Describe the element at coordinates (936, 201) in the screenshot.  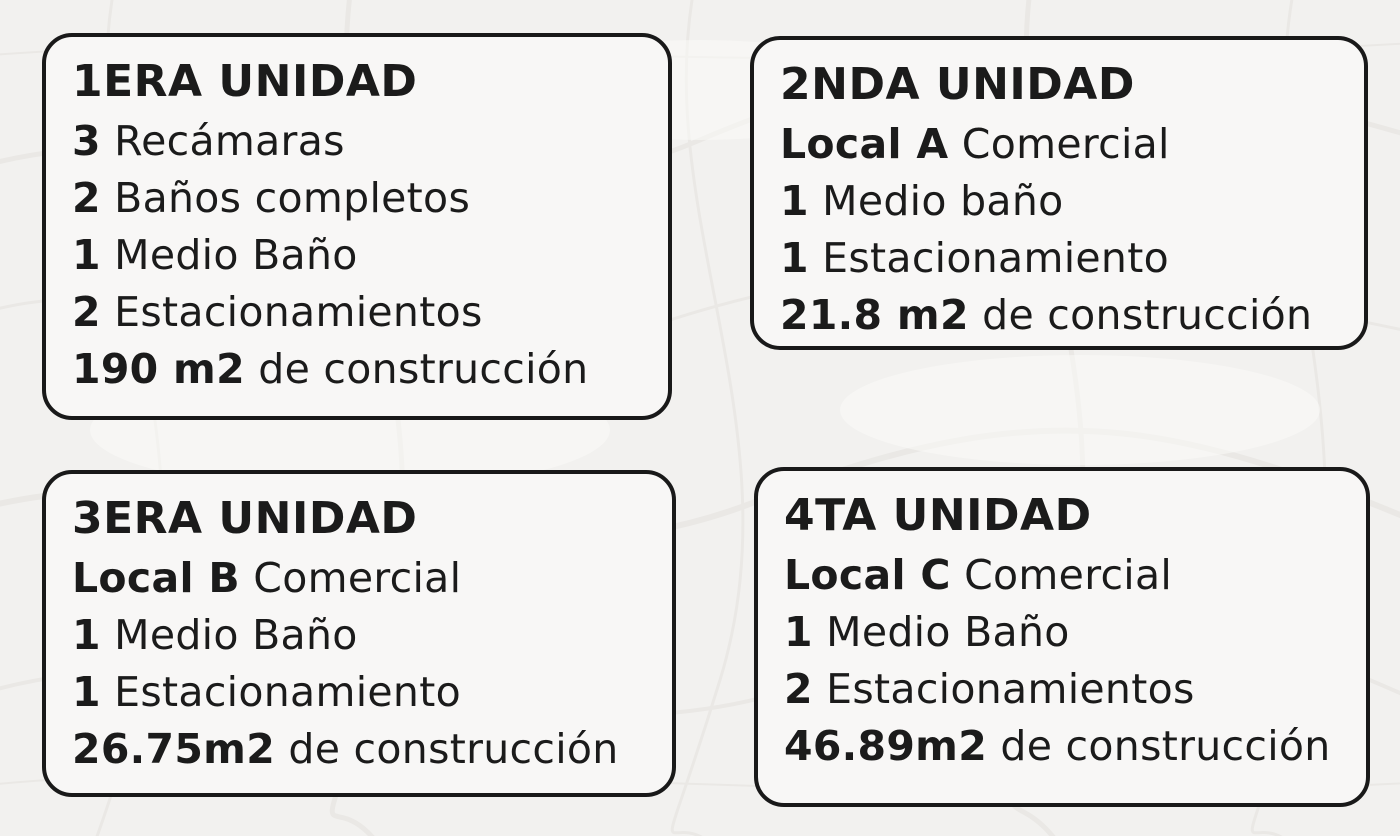
I see `detail-text: Medio baño` at that location.